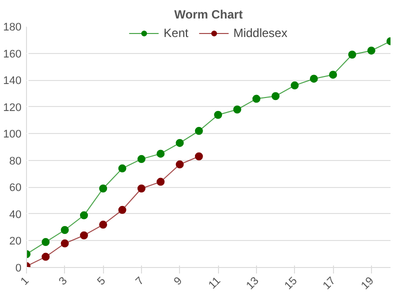 This screenshot has height=300, width=400. Describe the element at coordinates (15, 214) in the screenshot. I see `y-tick-label: 40` at that location.